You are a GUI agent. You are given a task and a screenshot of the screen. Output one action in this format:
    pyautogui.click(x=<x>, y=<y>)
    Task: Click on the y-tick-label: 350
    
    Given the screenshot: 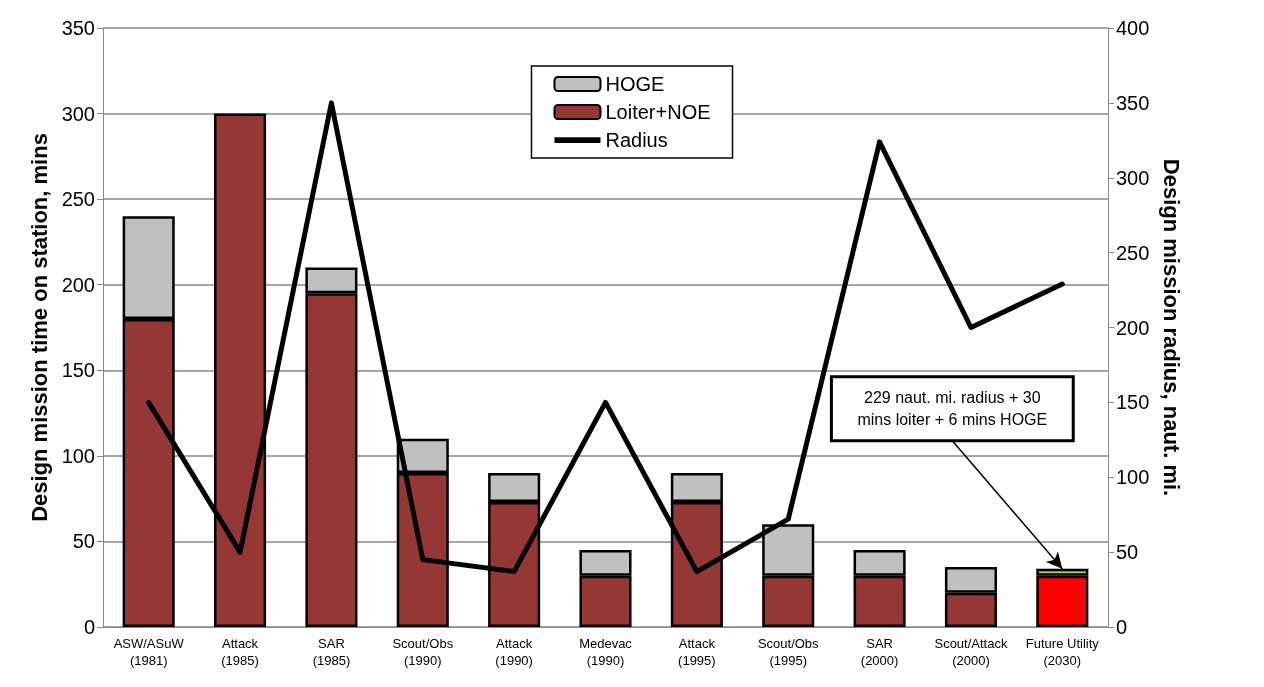 What is the action you would take?
    pyautogui.click(x=78, y=28)
    